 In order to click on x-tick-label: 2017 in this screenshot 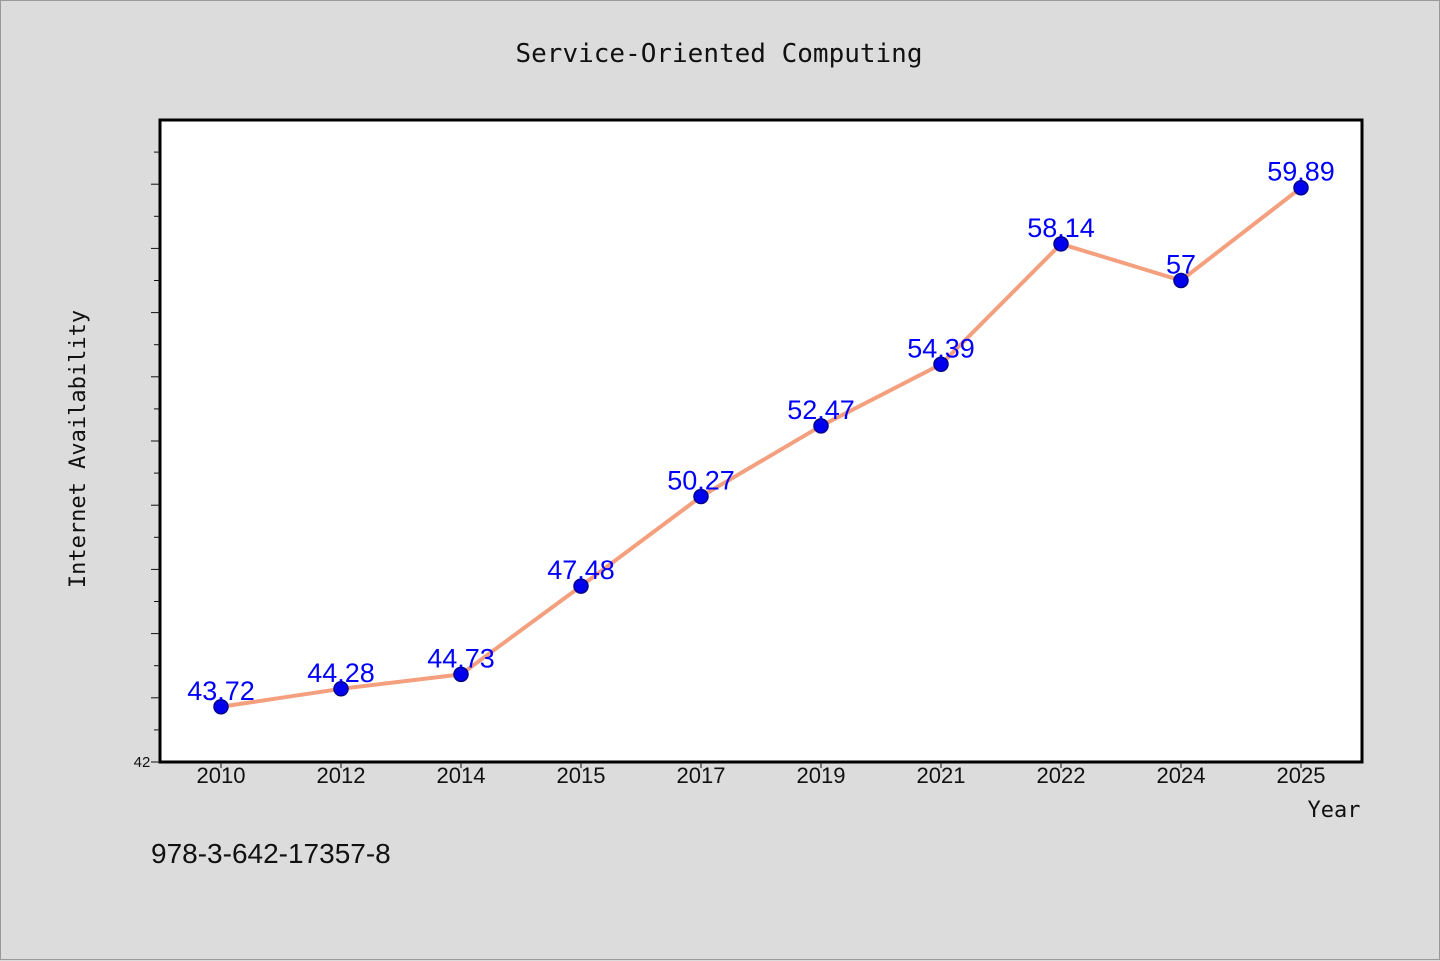, I will do `click(701, 775)`.